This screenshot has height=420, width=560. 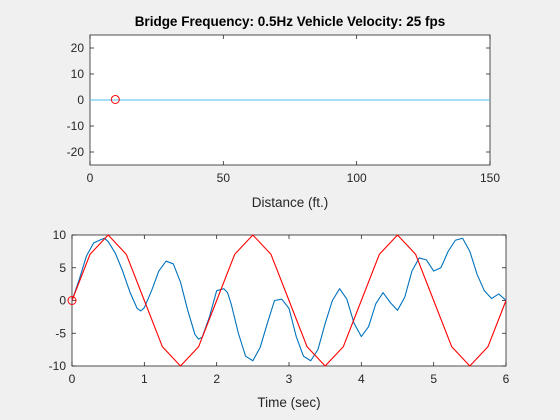 What do you see at coordinates (289, 379) in the screenshot?
I see `x-tick-label: 3` at bounding box center [289, 379].